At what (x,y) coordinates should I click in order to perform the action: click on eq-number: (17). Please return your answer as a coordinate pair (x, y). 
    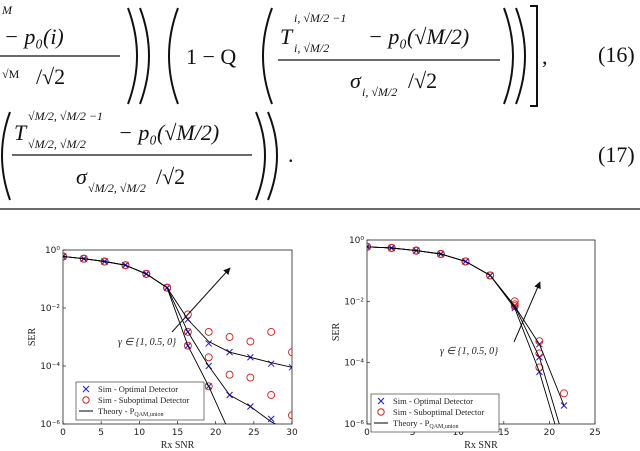
    Looking at the image, I should click on (616, 154).